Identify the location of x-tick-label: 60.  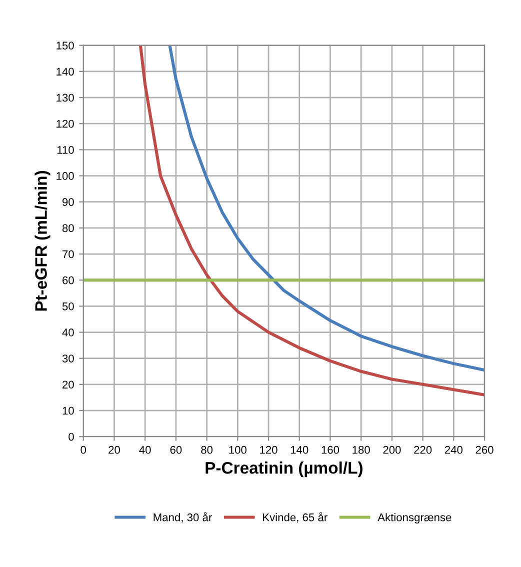
(176, 450).